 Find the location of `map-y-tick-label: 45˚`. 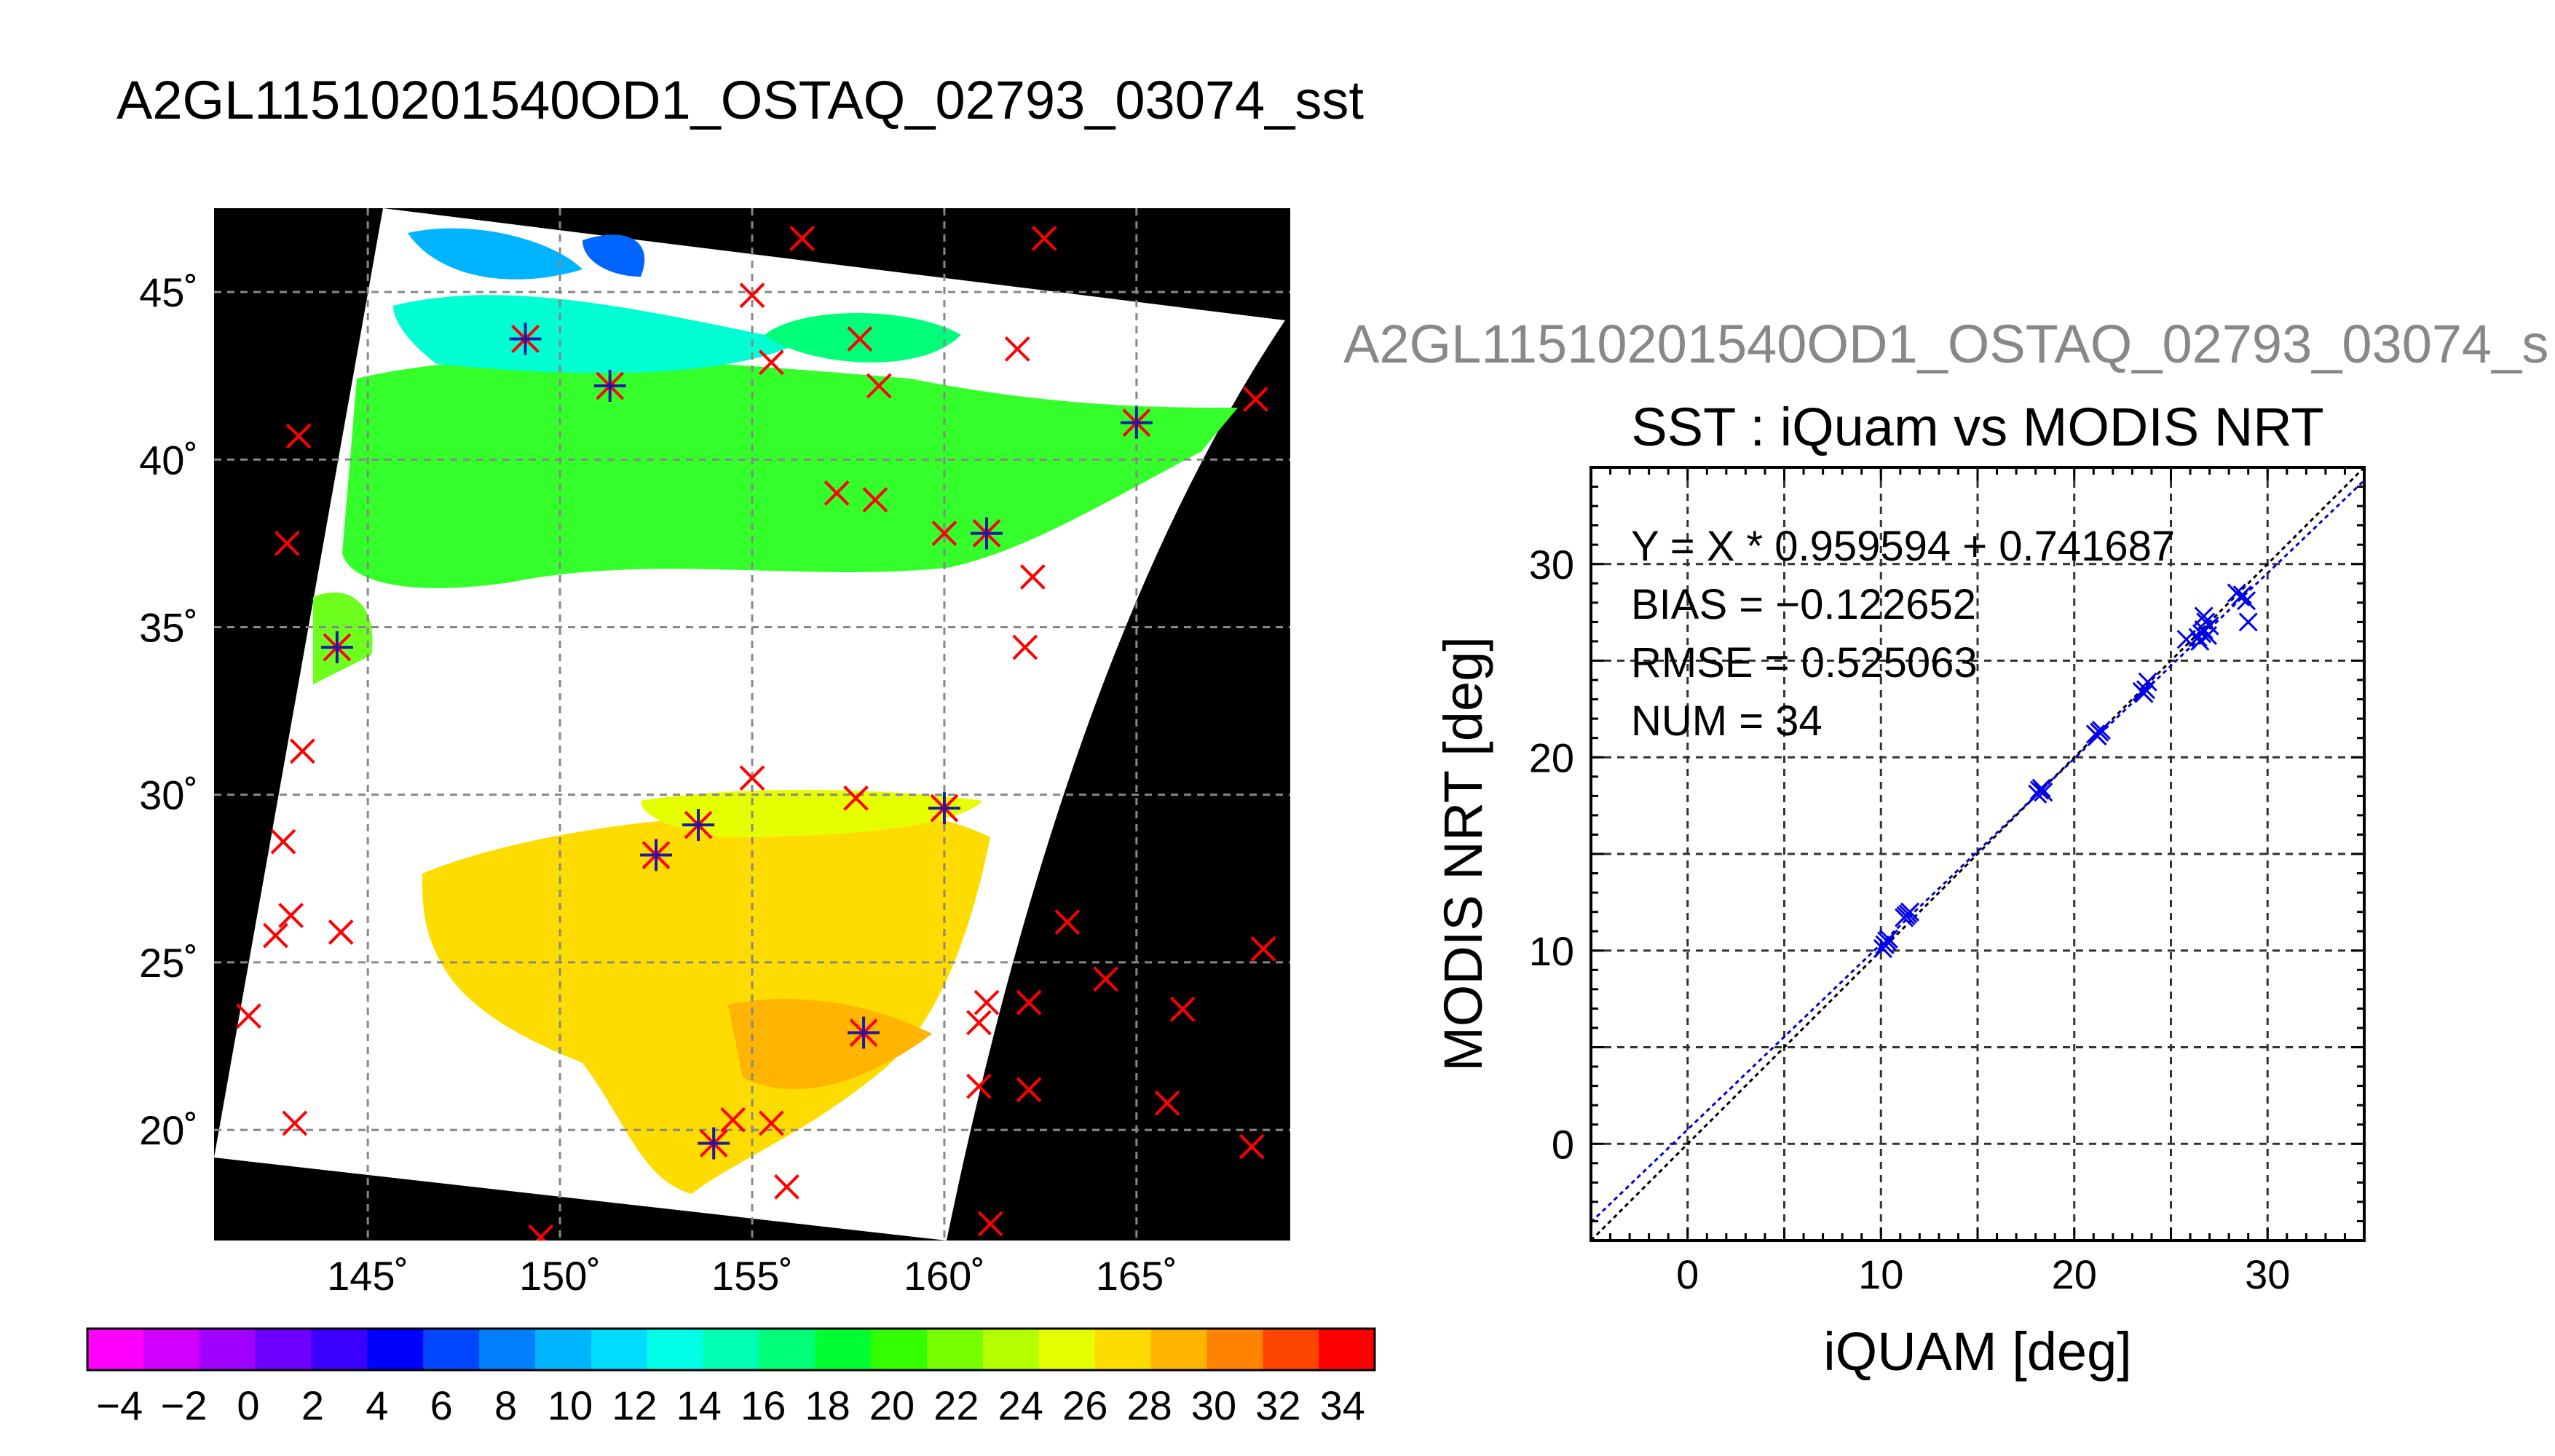

map-y-tick-label: 45˚ is located at coordinates (168, 292).